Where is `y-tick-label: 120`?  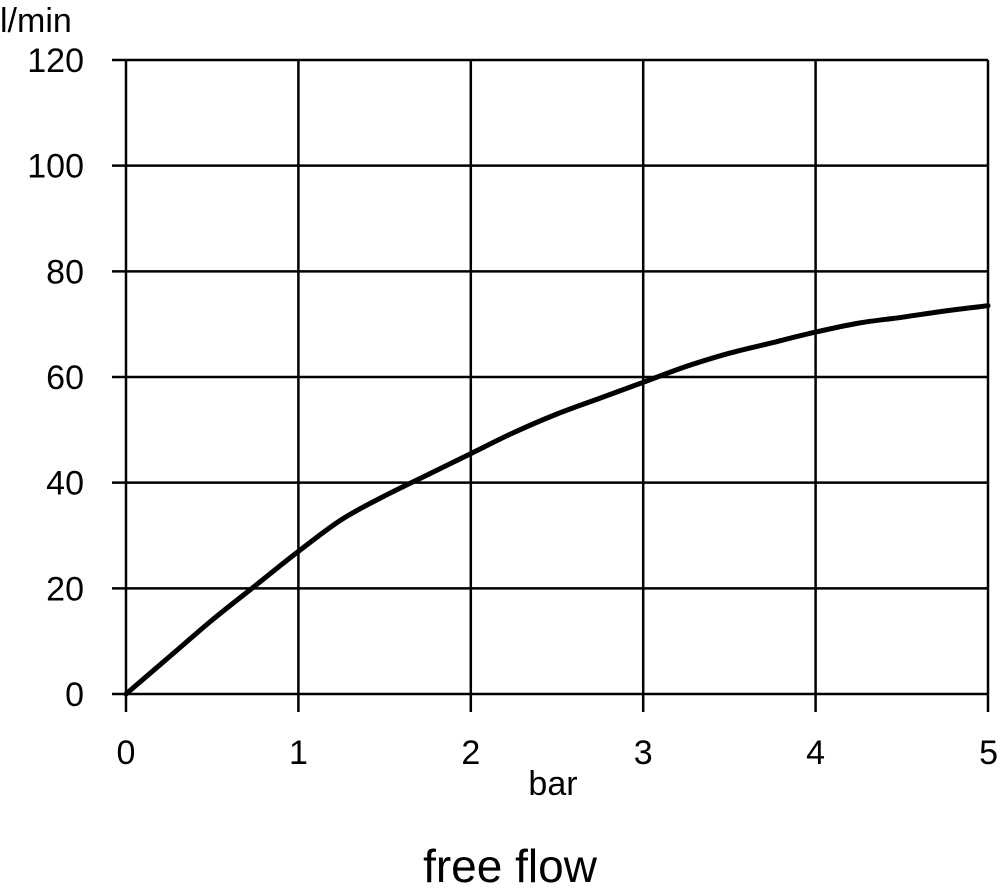 y-tick-label: 120 is located at coordinates (55, 61).